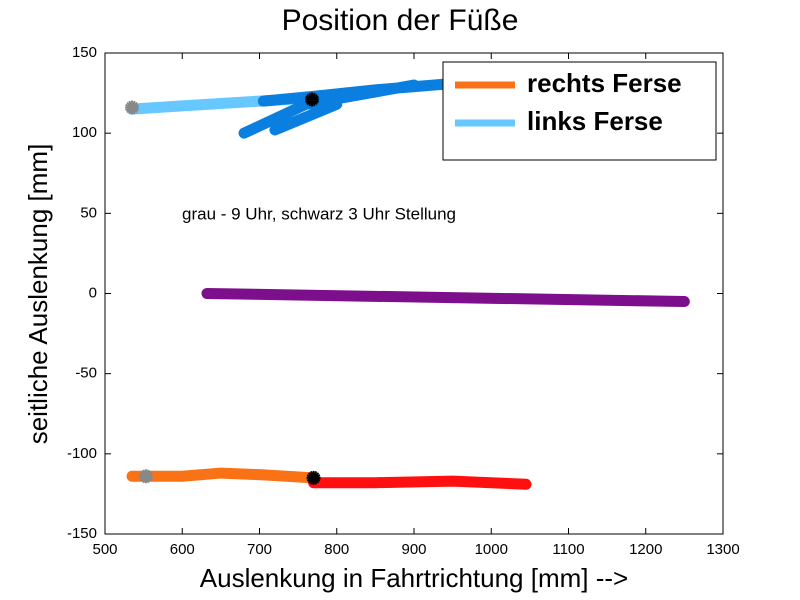 This screenshot has width=800, height=600. What do you see at coordinates (336, 549) in the screenshot?
I see `x-tick-label: 800` at bounding box center [336, 549].